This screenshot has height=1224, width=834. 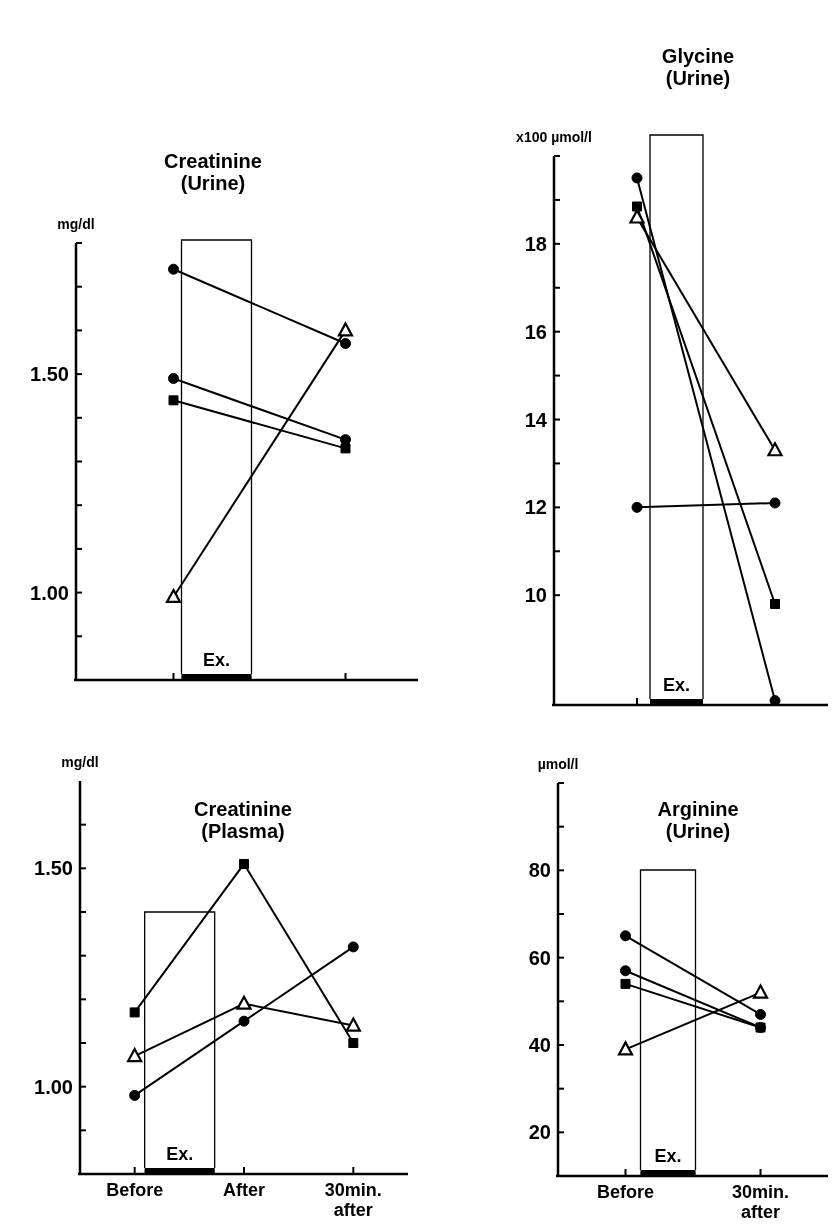 I want to click on text: Creatinine (Plasma), so click(x=243, y=820).